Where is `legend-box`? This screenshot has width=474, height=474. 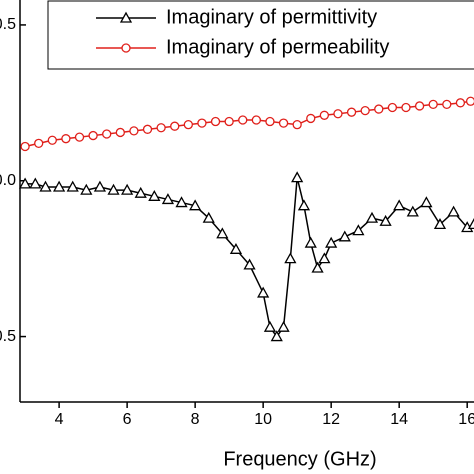
legend-box is located at coordinates (260, 35).